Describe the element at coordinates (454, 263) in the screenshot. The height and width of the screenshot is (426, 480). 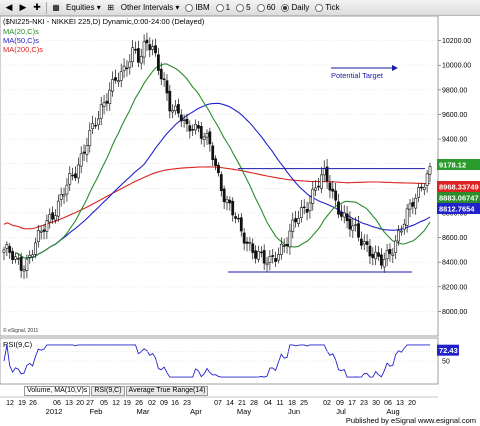
I see `price-tick-label: 8400.00` at that location.